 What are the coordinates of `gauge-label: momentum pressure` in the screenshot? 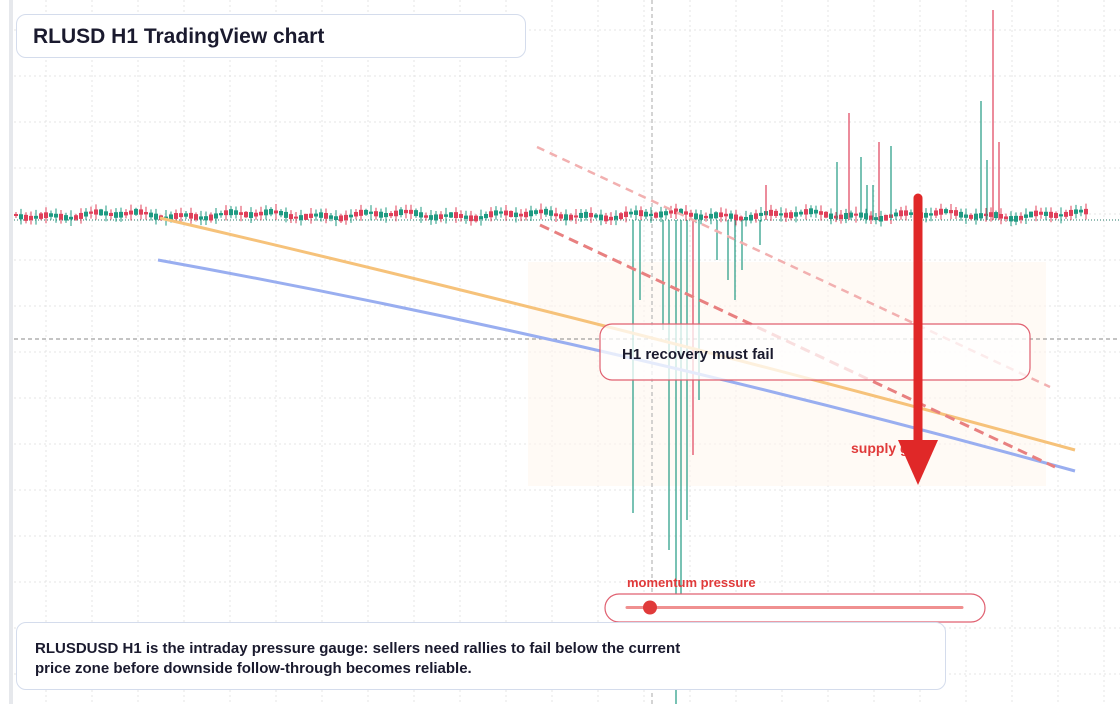 It's located at (691, 582).